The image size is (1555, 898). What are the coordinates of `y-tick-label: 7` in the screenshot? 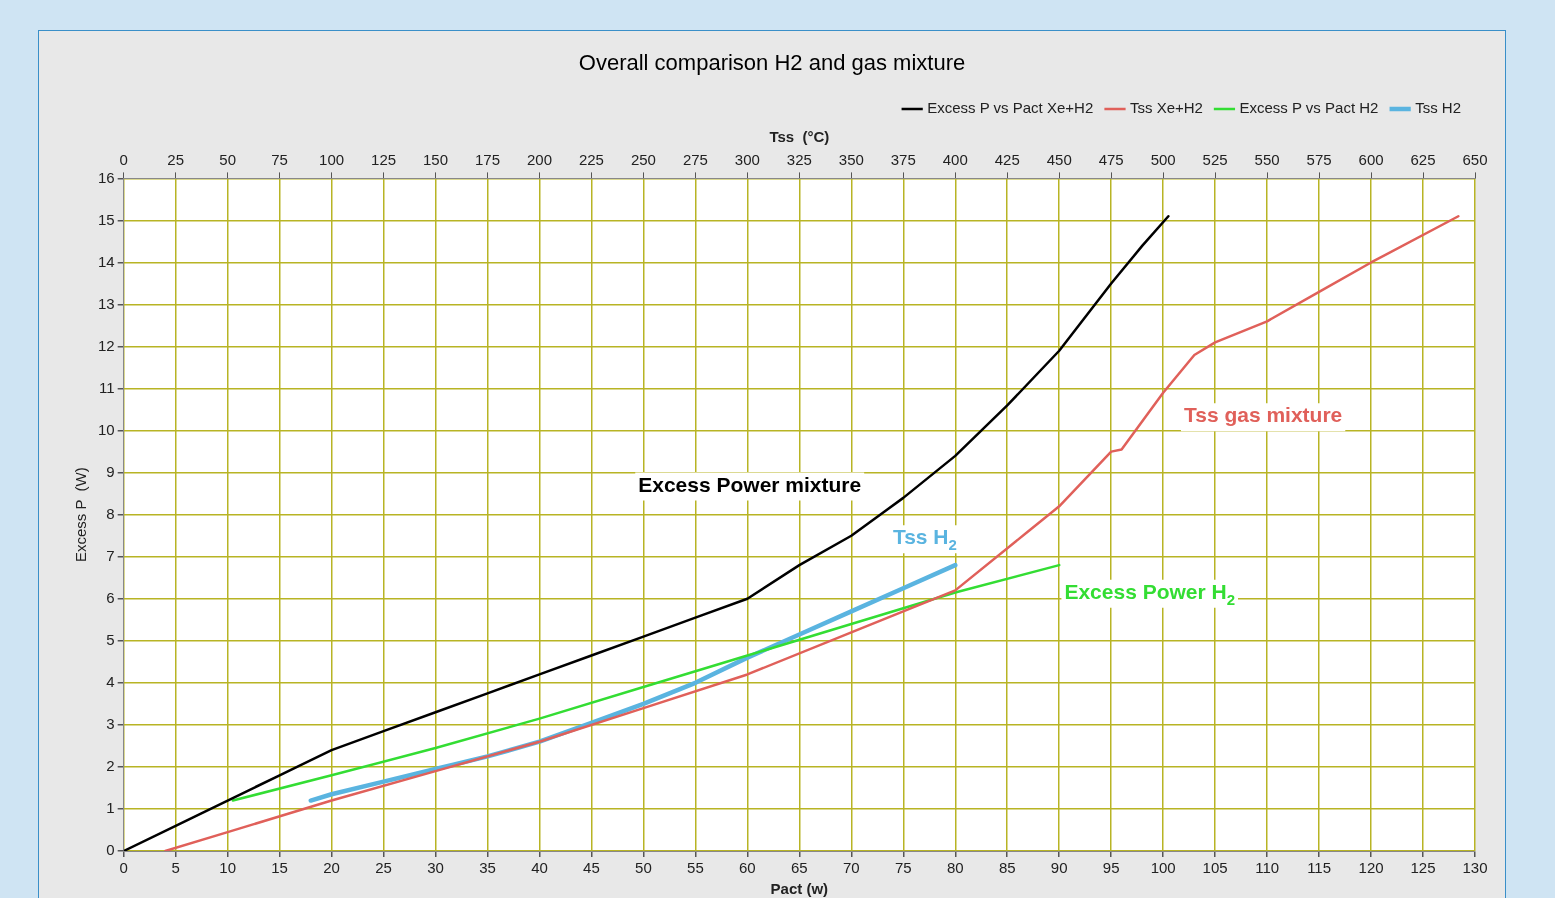 It's located at (110, 555).